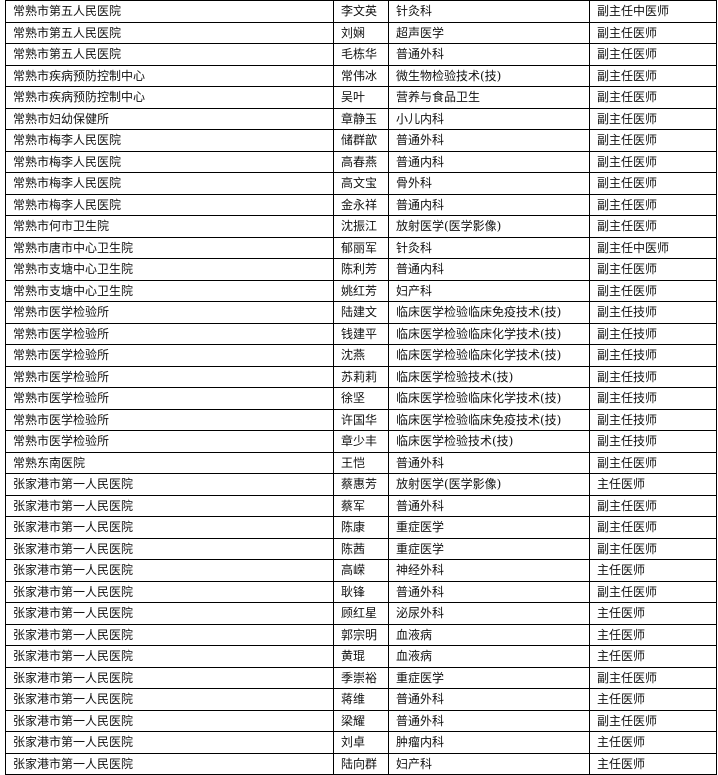 This screenshot has width=718, height=775. I want to click on table-row: 常熟市第五人民医院 毛栋华 普通外科 副主任医师, so click(361, 54).